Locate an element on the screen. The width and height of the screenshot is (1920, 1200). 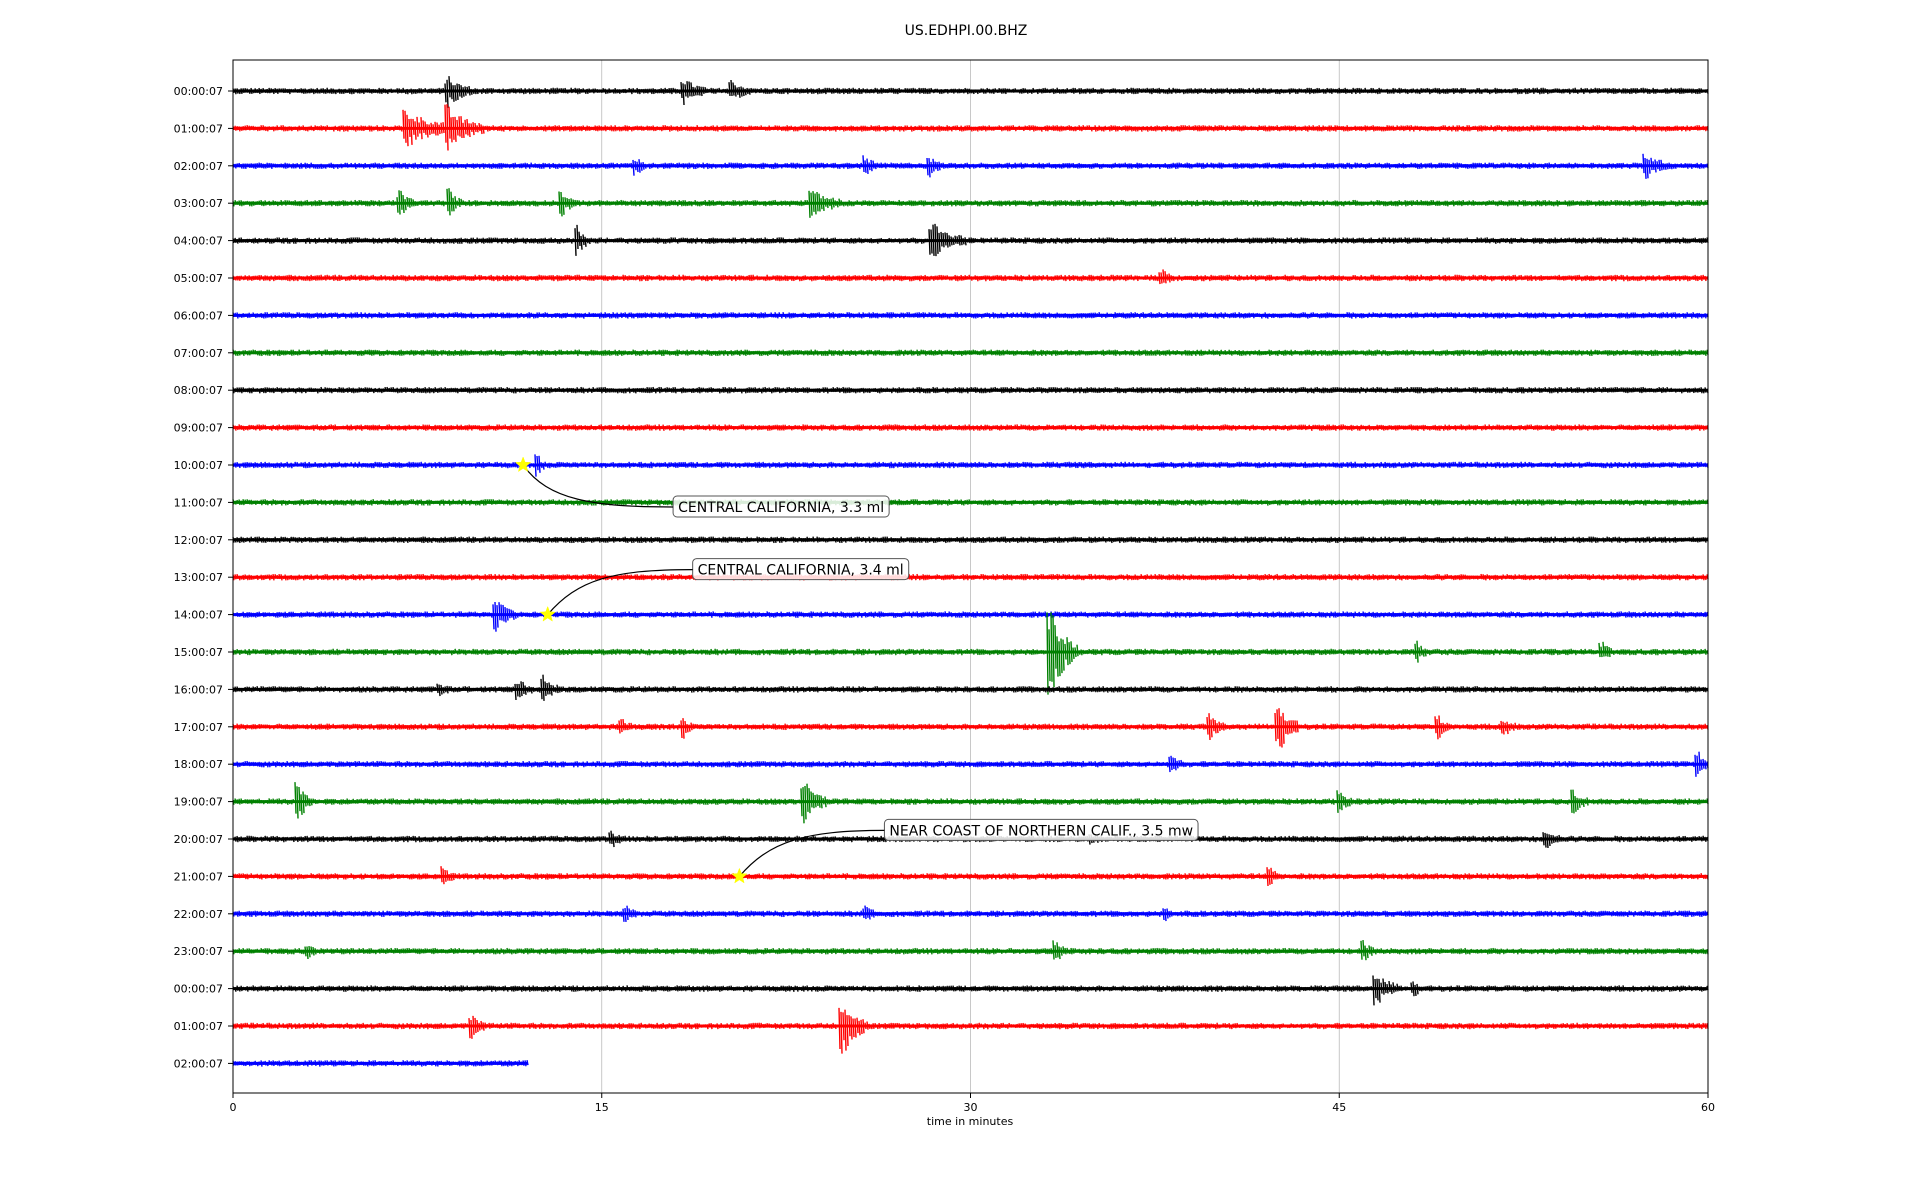
x-axis: 0 15 30 45 60 is located at coordinates (972, 1103).